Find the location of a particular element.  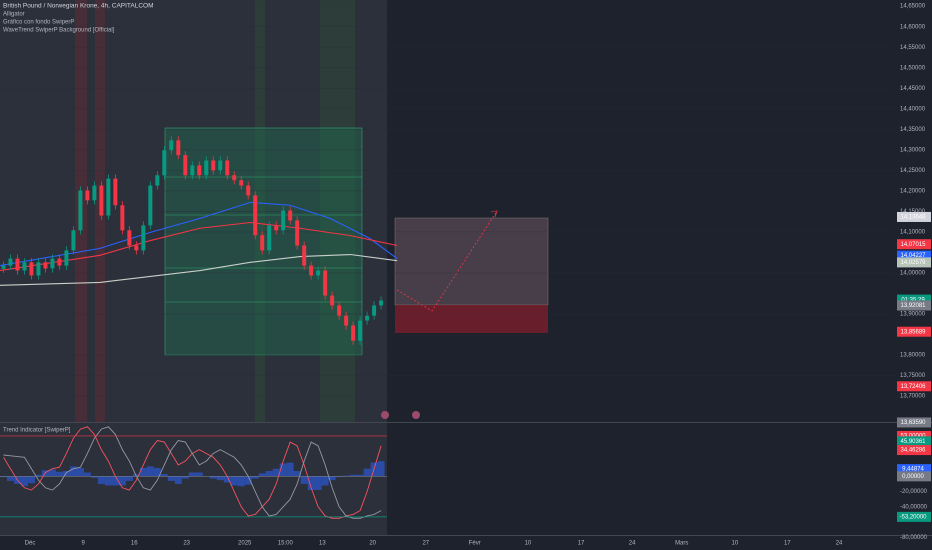

y-tick-label: 14,65000 is located at coordinates (913, 7).